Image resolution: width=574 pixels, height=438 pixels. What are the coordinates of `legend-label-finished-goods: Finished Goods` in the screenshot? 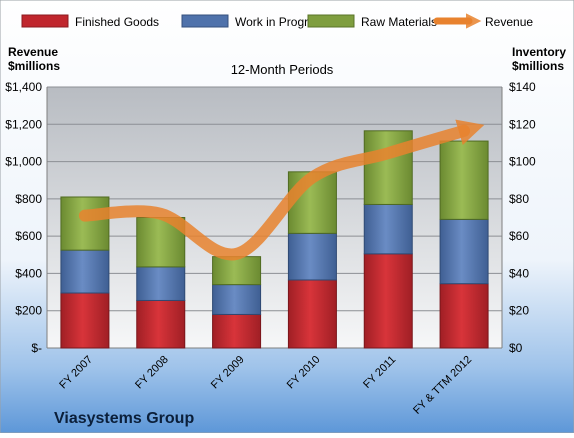 It's located at (117, 22).